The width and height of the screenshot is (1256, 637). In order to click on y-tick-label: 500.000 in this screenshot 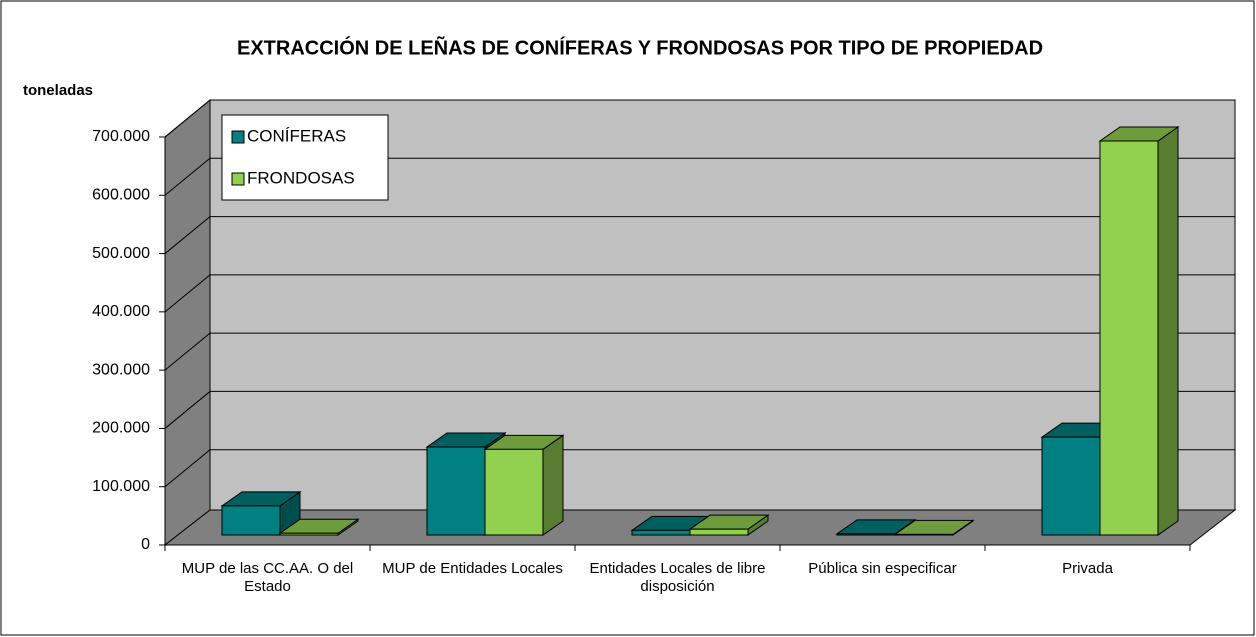, I will do `click(121, 253)`.